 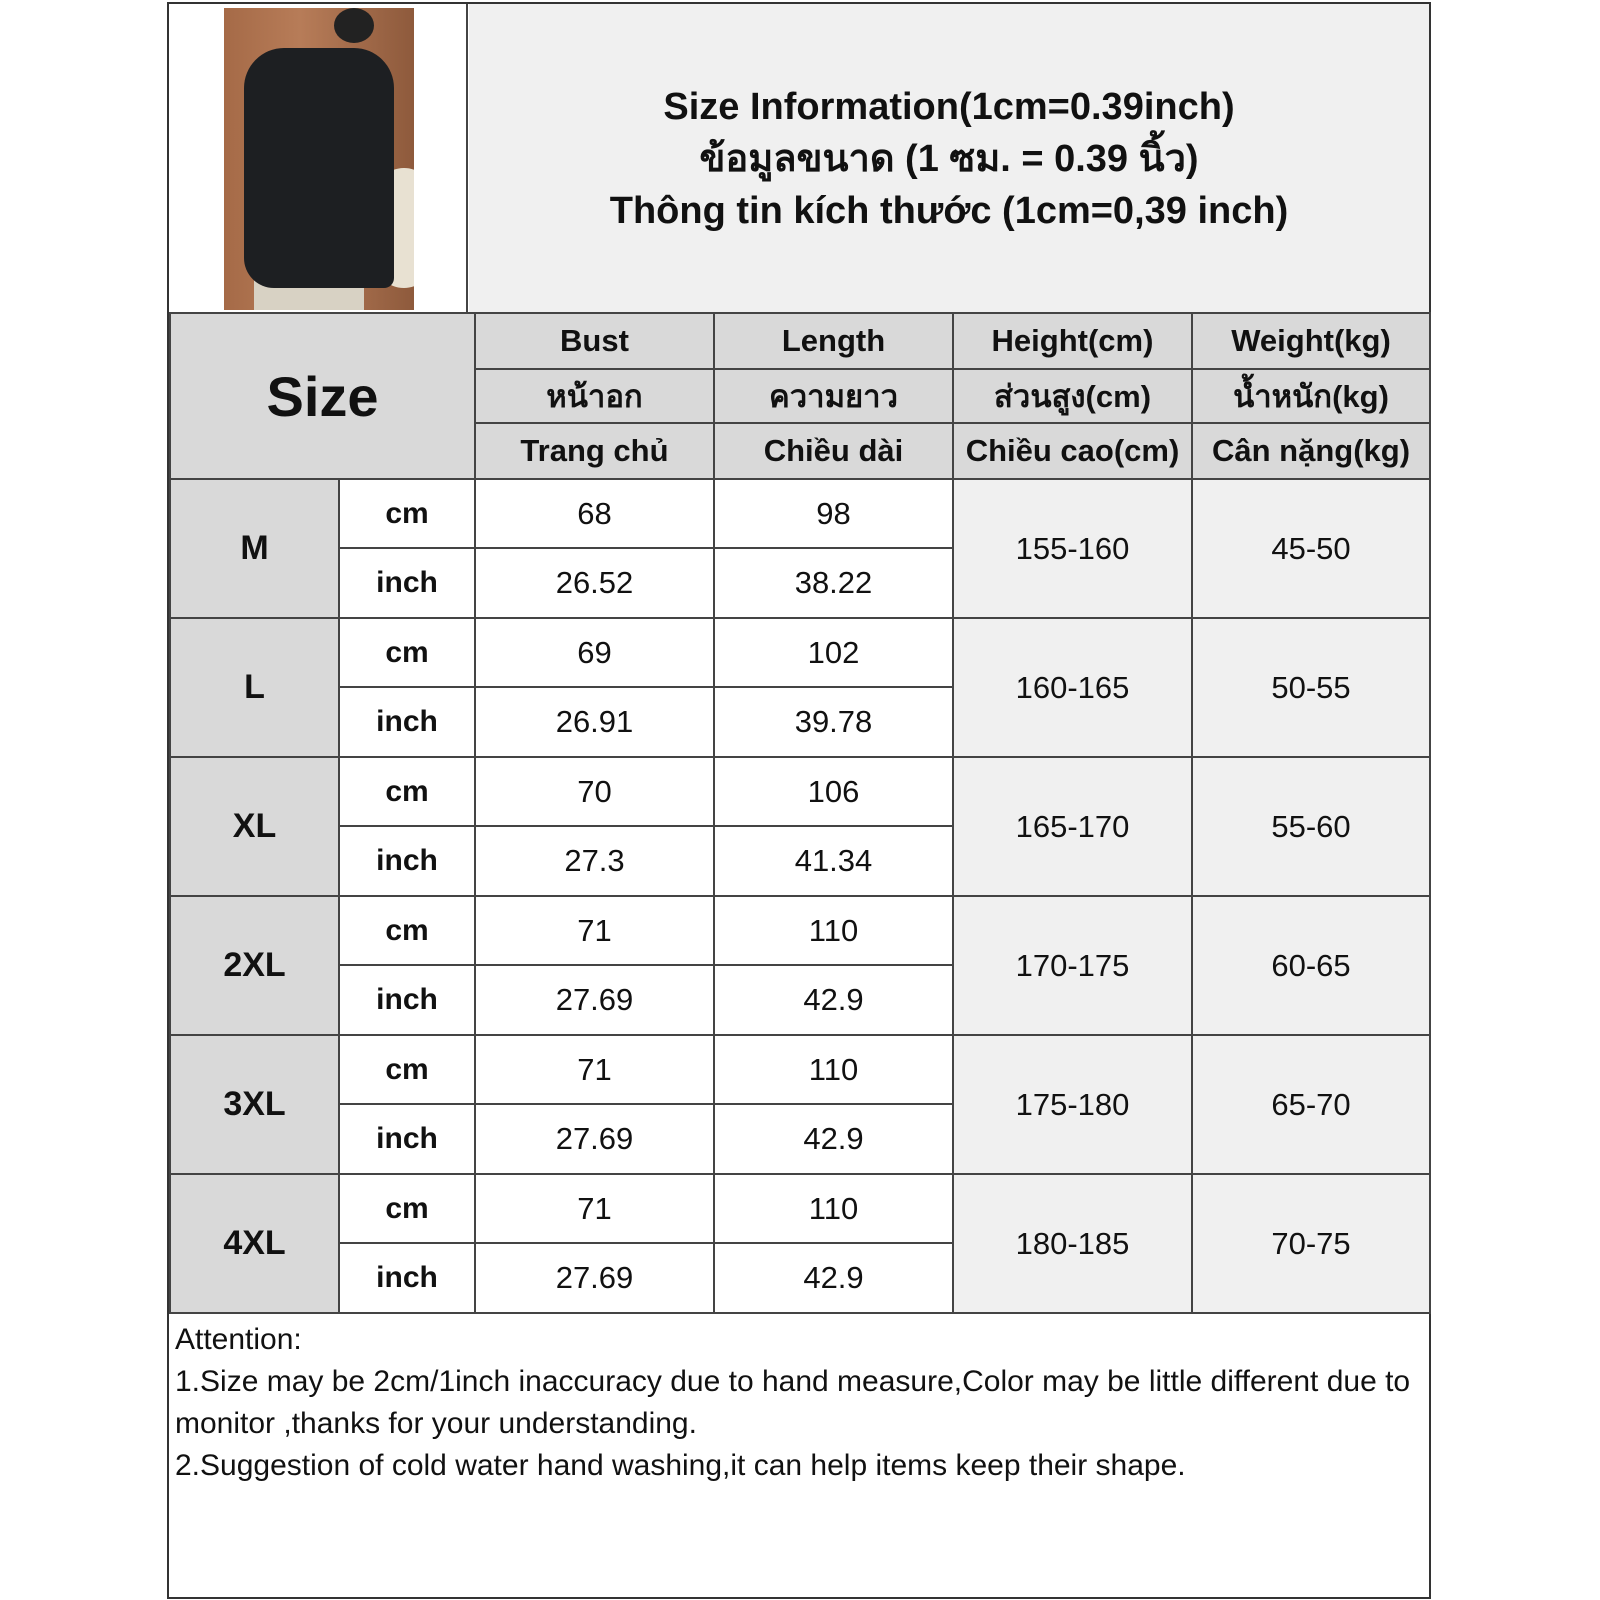 What do you see at coordinates (833, 396) in the screenshot?
I see `header-length-thai: ความยาว` at bounding box center [833, 396].